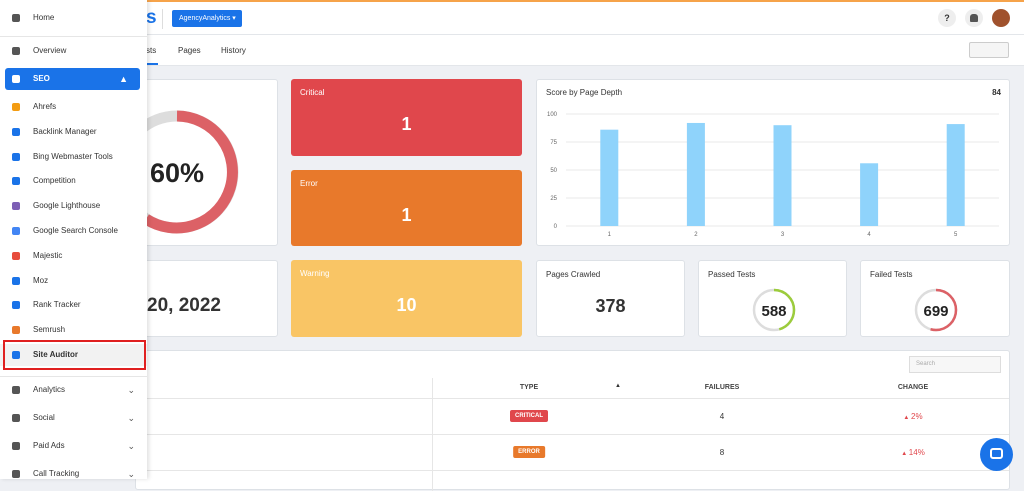  I want to click on chart-title: Score by Page Depth, so click(584, 92).